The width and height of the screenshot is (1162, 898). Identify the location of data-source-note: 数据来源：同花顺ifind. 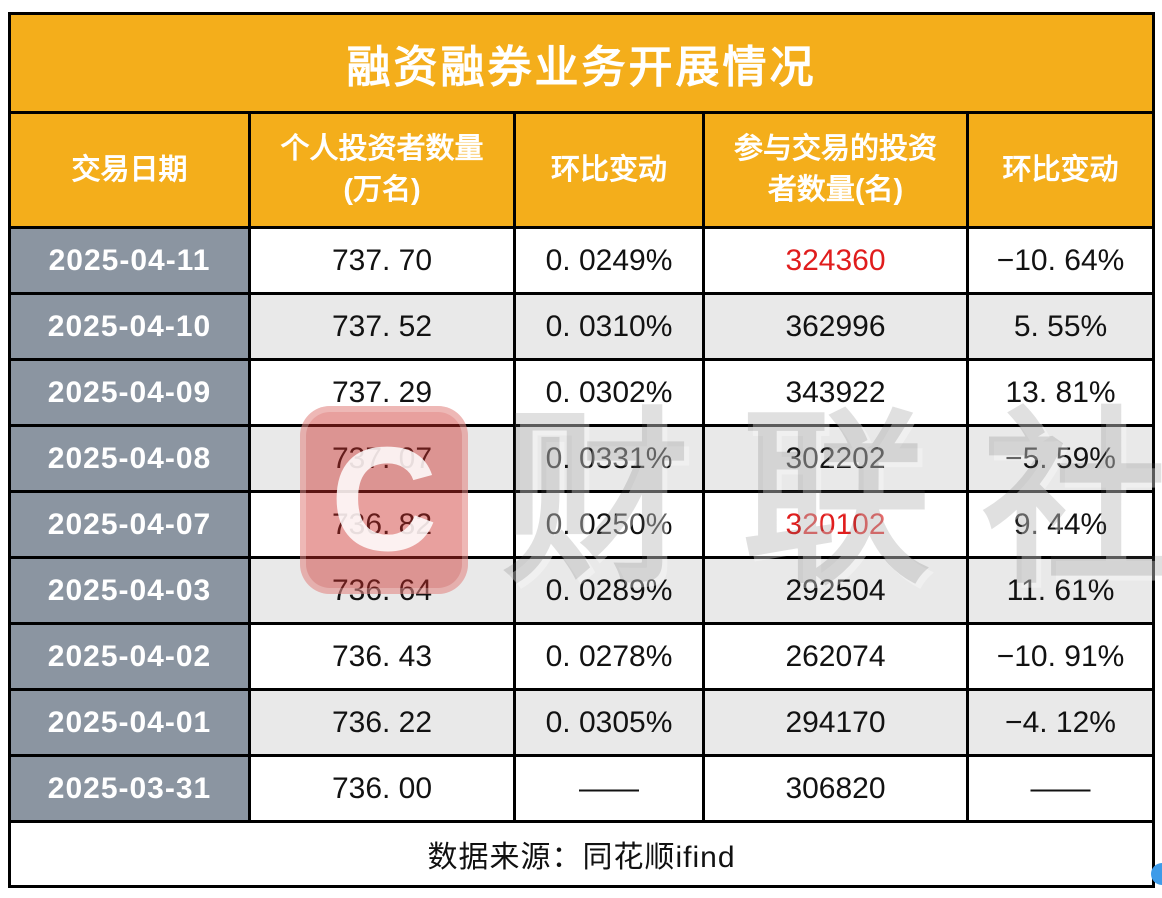
(581, 854).